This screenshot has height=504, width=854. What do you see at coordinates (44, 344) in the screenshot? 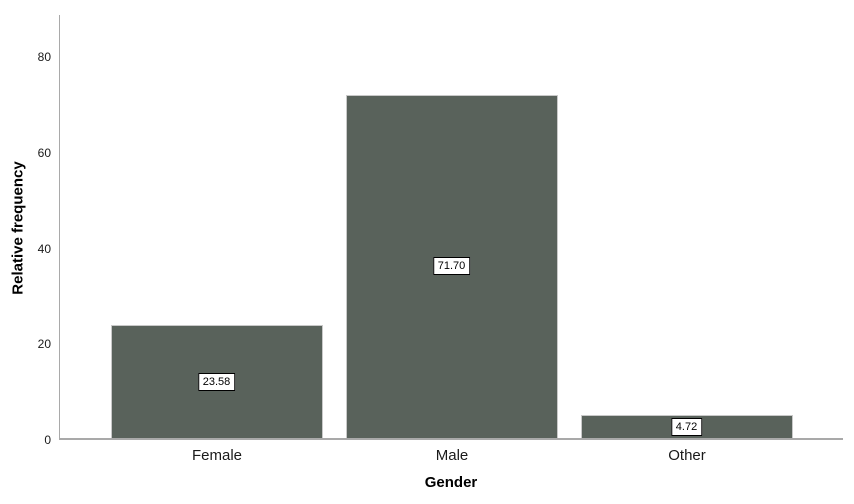
I see `y-tick-label: 20` at bounding box center [44, 344].